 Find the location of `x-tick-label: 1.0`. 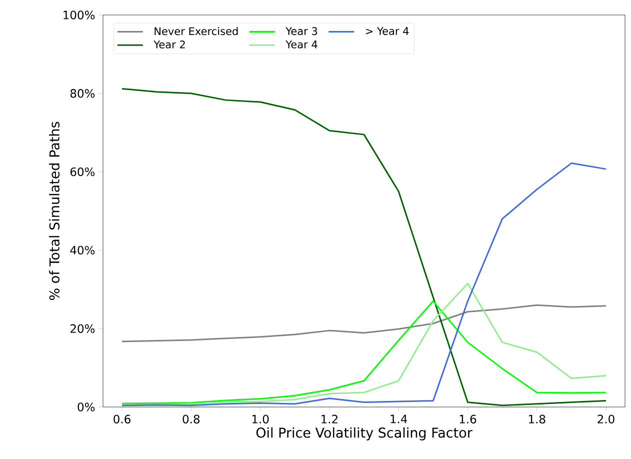

x-tick-label: 1.0 is located at coordinates (260, 419).